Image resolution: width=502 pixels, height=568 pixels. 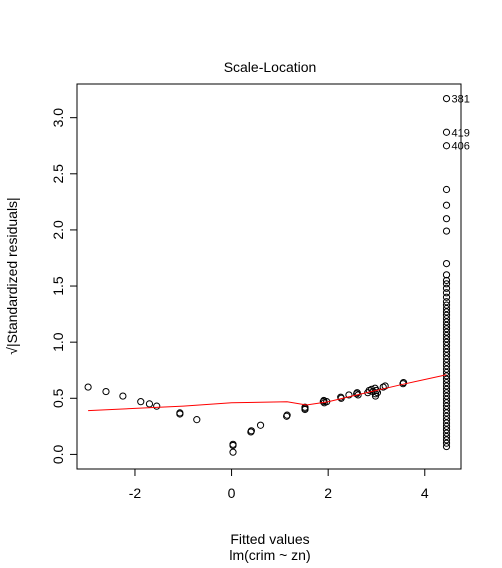 What do you see at coordinates (461, 100) in the screenshot?
I see `point-label: 381` at bounding box center [461, 100].